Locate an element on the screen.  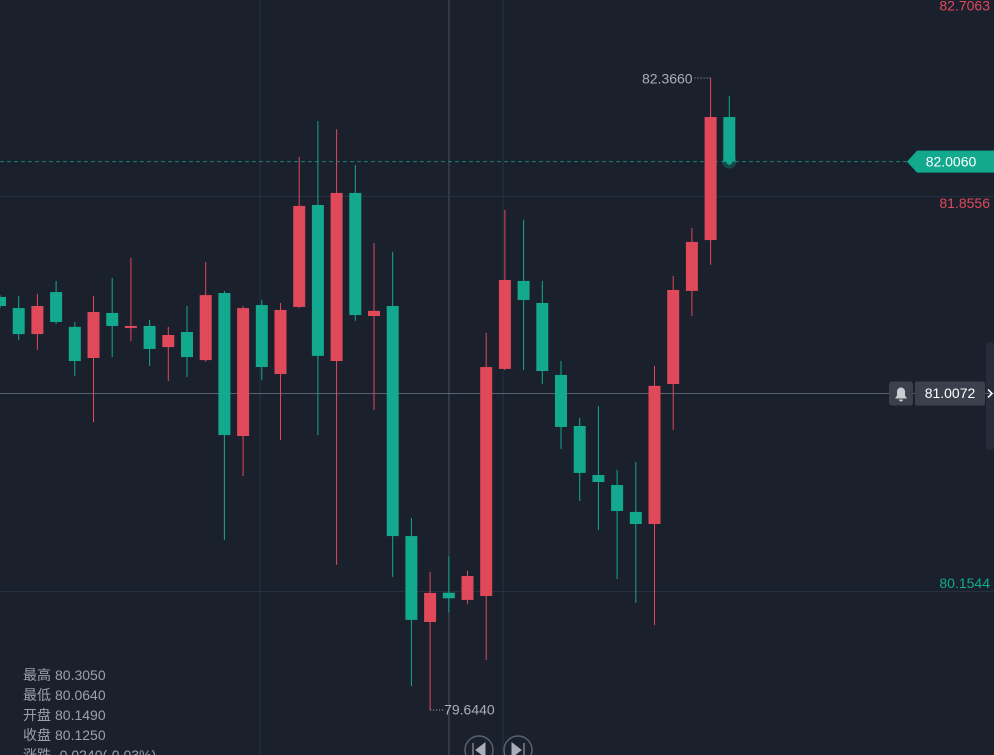
info-value: 80.1250 is located at coordinates (80, 735).